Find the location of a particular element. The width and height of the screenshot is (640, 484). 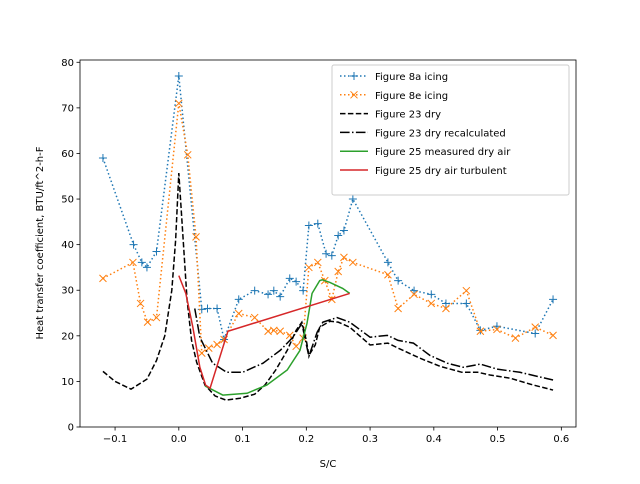

y-tick-label: 30 is located at coordinates (67, 291).